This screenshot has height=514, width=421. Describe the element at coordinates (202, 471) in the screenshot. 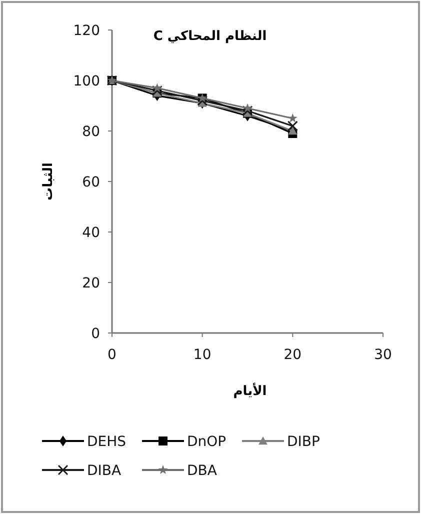

I see `legend-label: DBA` at that location.